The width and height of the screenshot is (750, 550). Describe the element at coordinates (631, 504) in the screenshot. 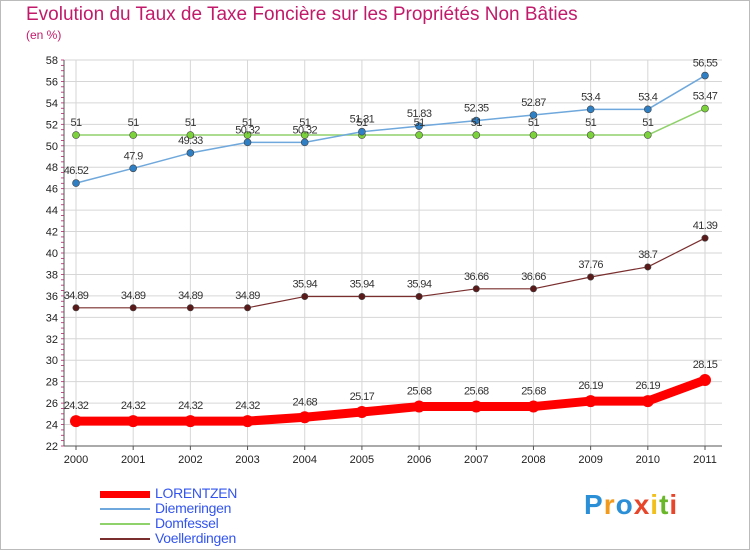

I see `proxiti-logo: Proxiti` at that location.